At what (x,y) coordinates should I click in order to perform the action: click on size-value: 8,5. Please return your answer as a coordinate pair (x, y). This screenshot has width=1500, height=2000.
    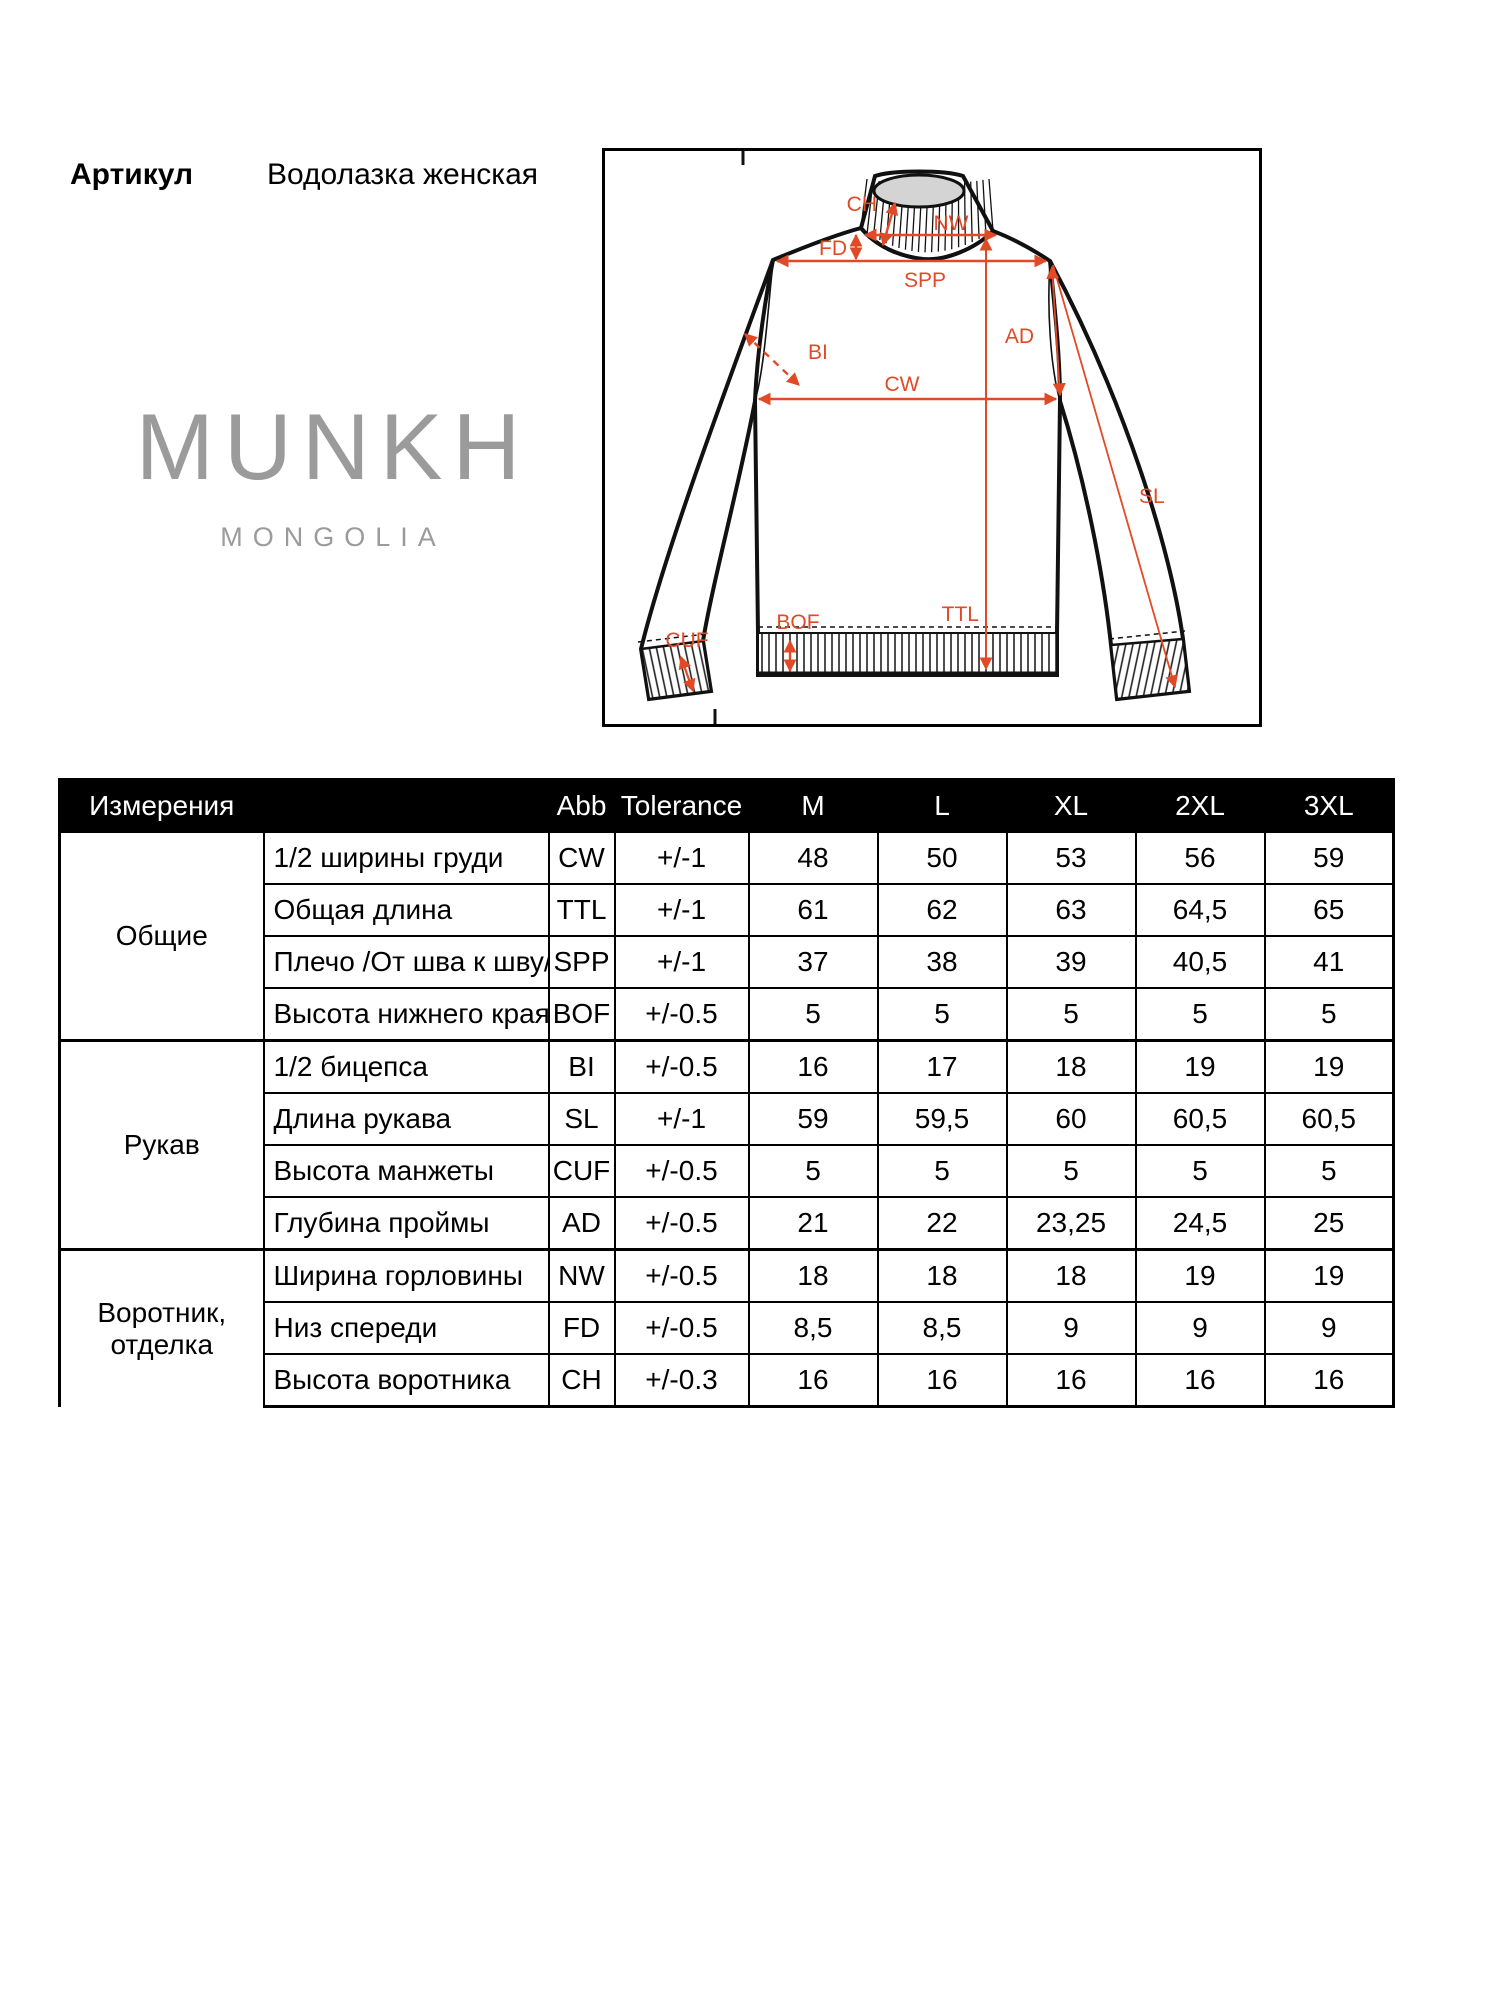
    Looking at the image, I should click on (813, 1328).